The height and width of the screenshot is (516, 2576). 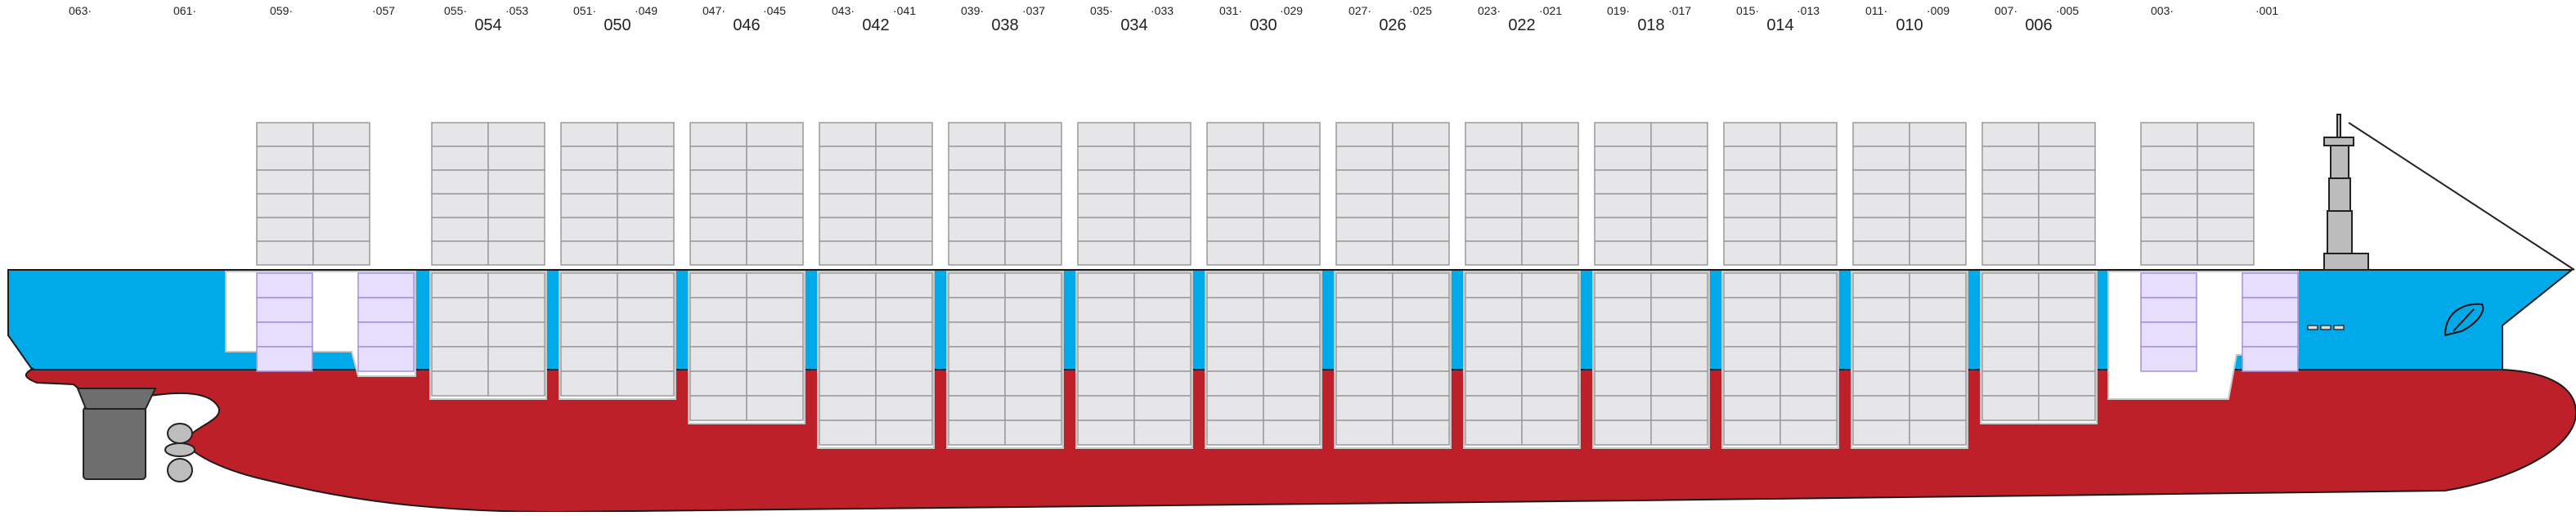 What do you see at coordinates (1522, 25) in the screenshot?
I see `bay-label-022: 022` at bounding box center [1522, 25].